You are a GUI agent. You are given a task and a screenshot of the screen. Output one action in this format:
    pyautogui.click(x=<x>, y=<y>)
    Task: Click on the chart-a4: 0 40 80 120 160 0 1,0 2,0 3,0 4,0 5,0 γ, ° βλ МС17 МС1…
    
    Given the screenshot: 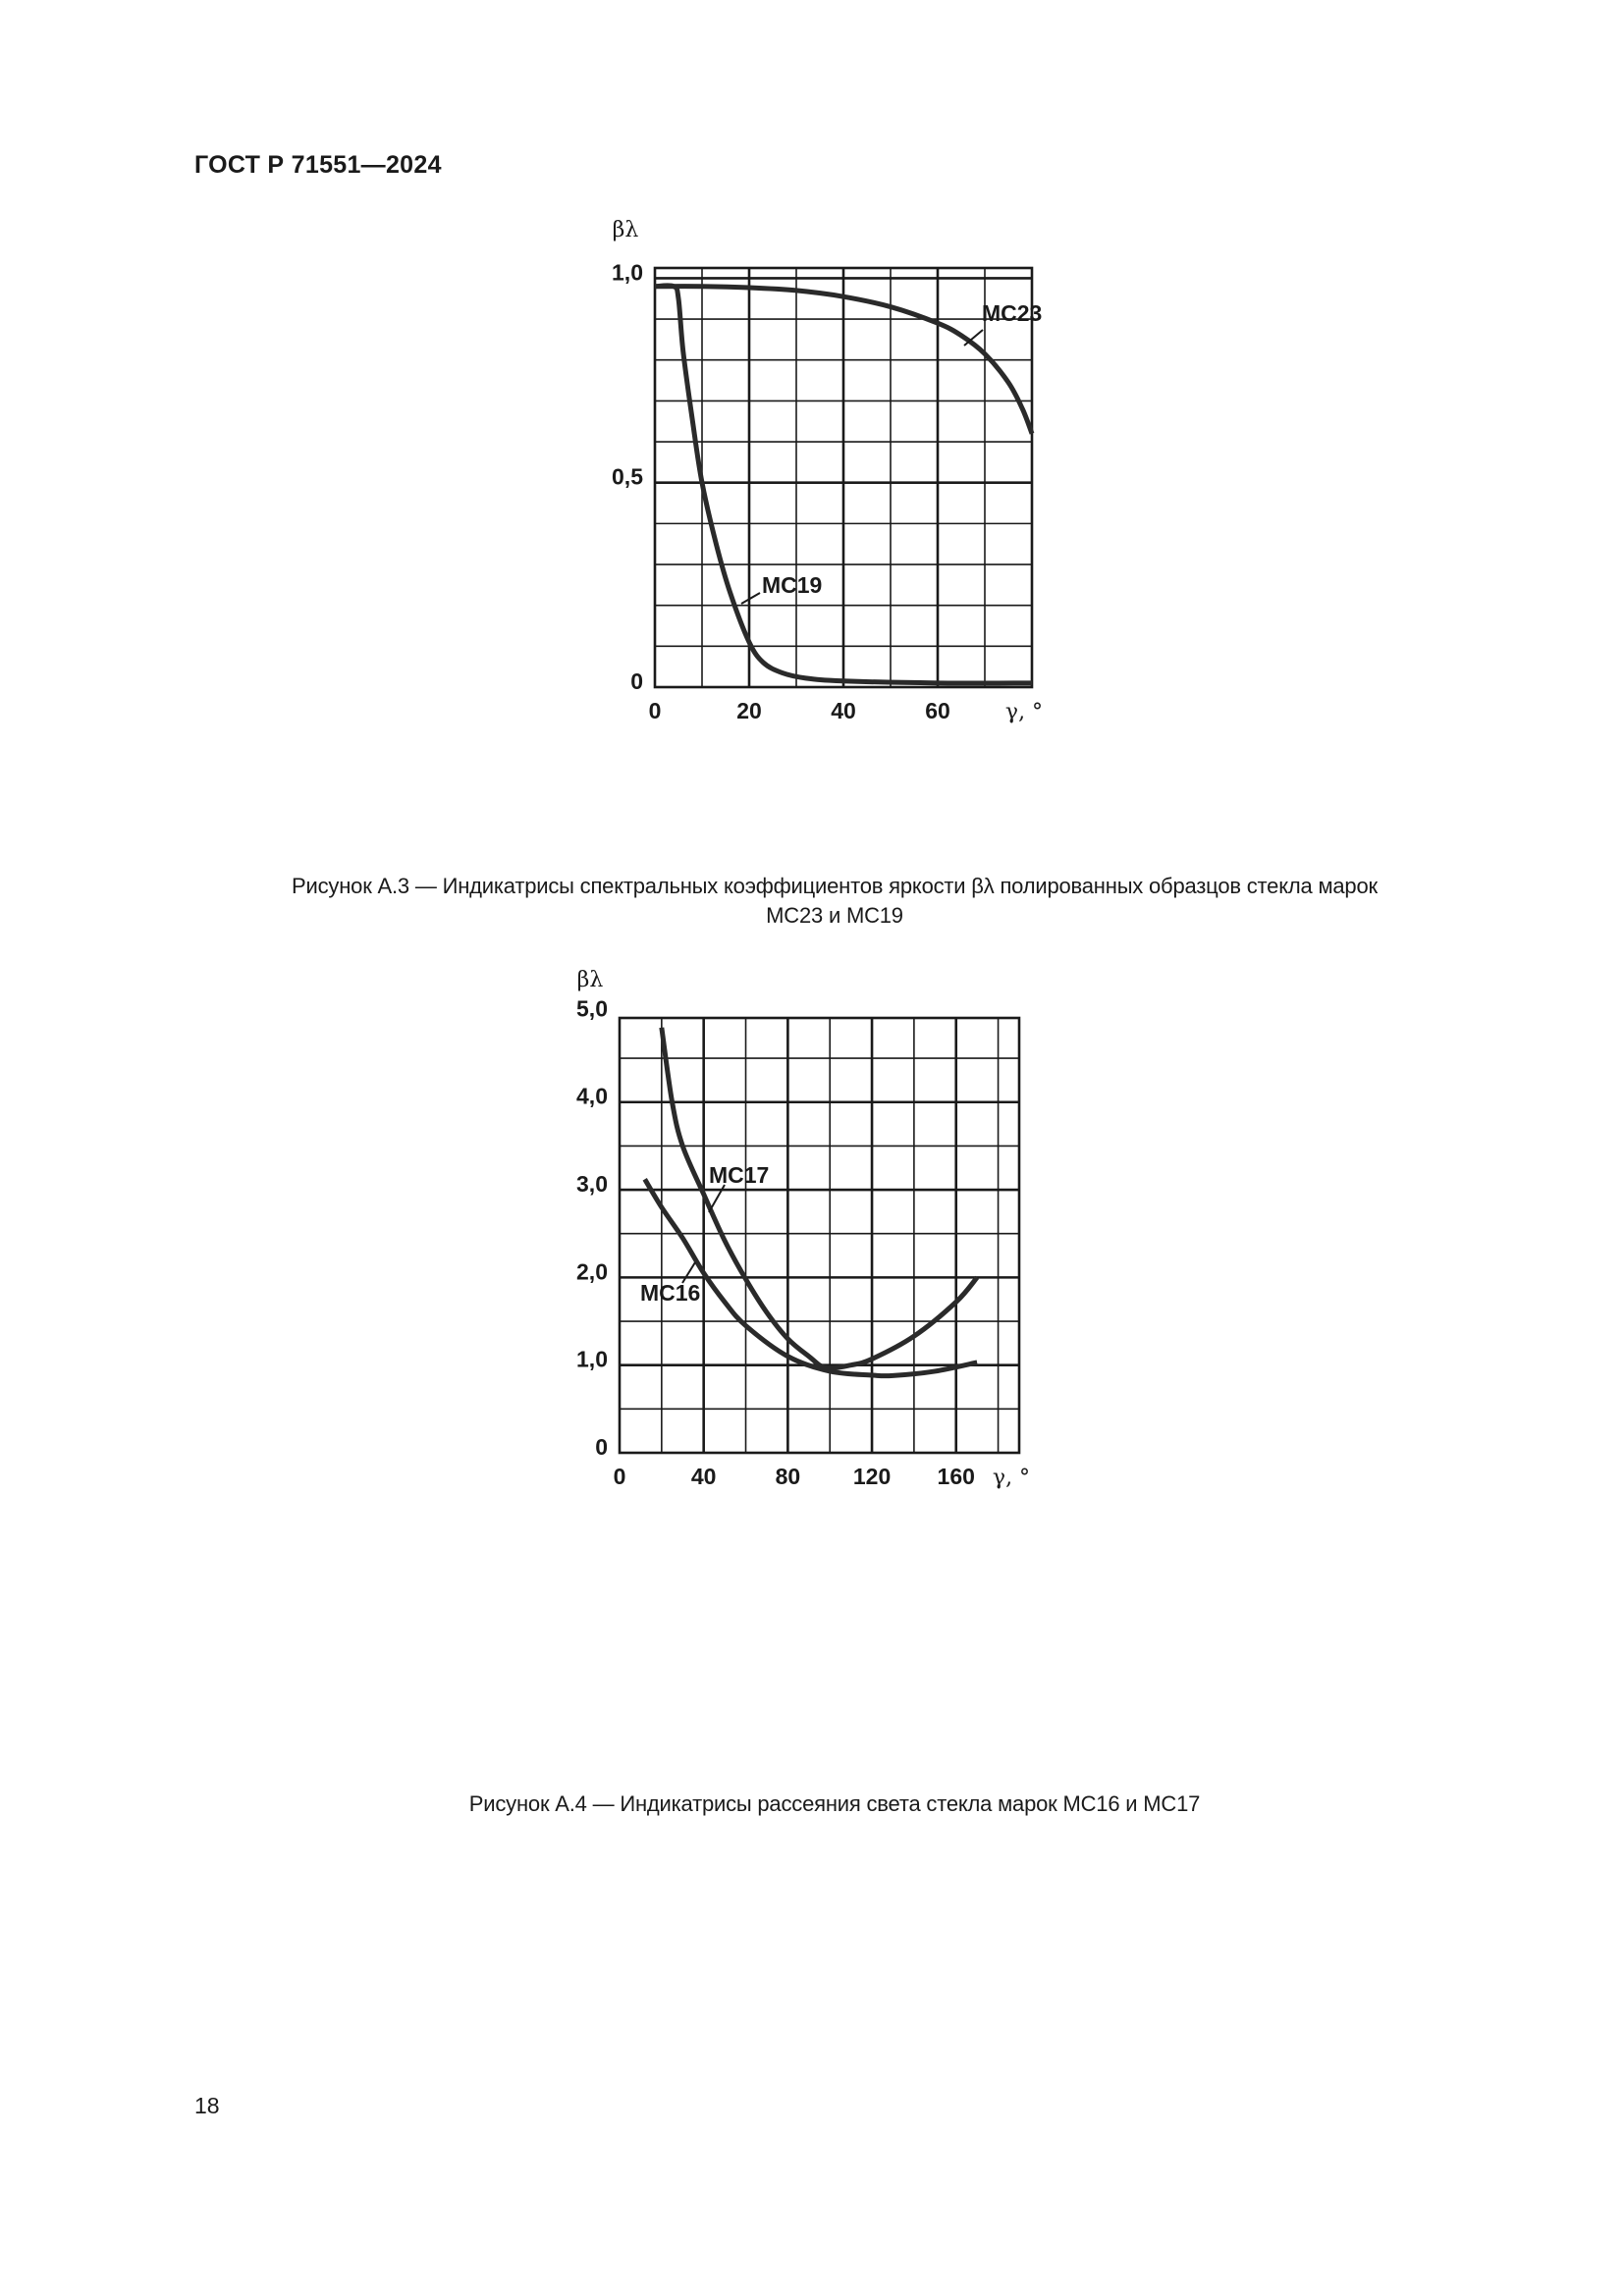 What is the action you would take?
    pyautogui.click(x=803, y=1229)
    